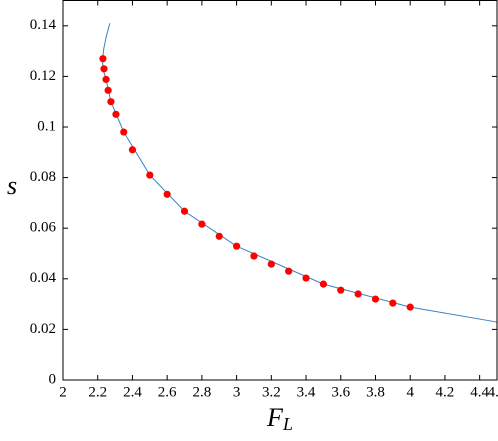  What do you see at coordinates (493, 392) in the screenshot?
I see `x-tick-label: 4.5` at bounding box center [493, 392].